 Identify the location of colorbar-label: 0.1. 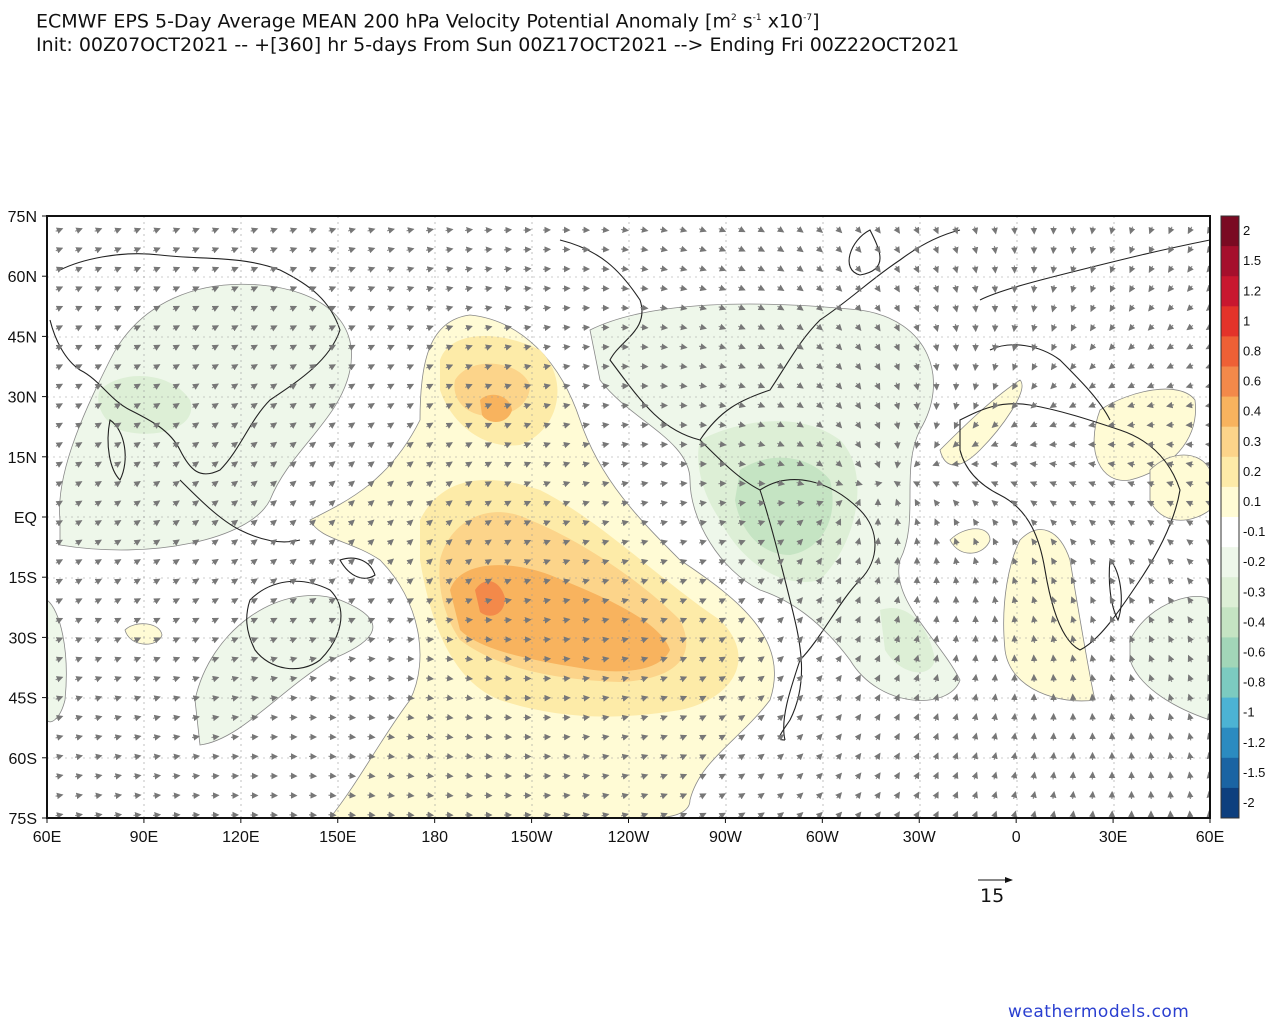
(1252, 501).